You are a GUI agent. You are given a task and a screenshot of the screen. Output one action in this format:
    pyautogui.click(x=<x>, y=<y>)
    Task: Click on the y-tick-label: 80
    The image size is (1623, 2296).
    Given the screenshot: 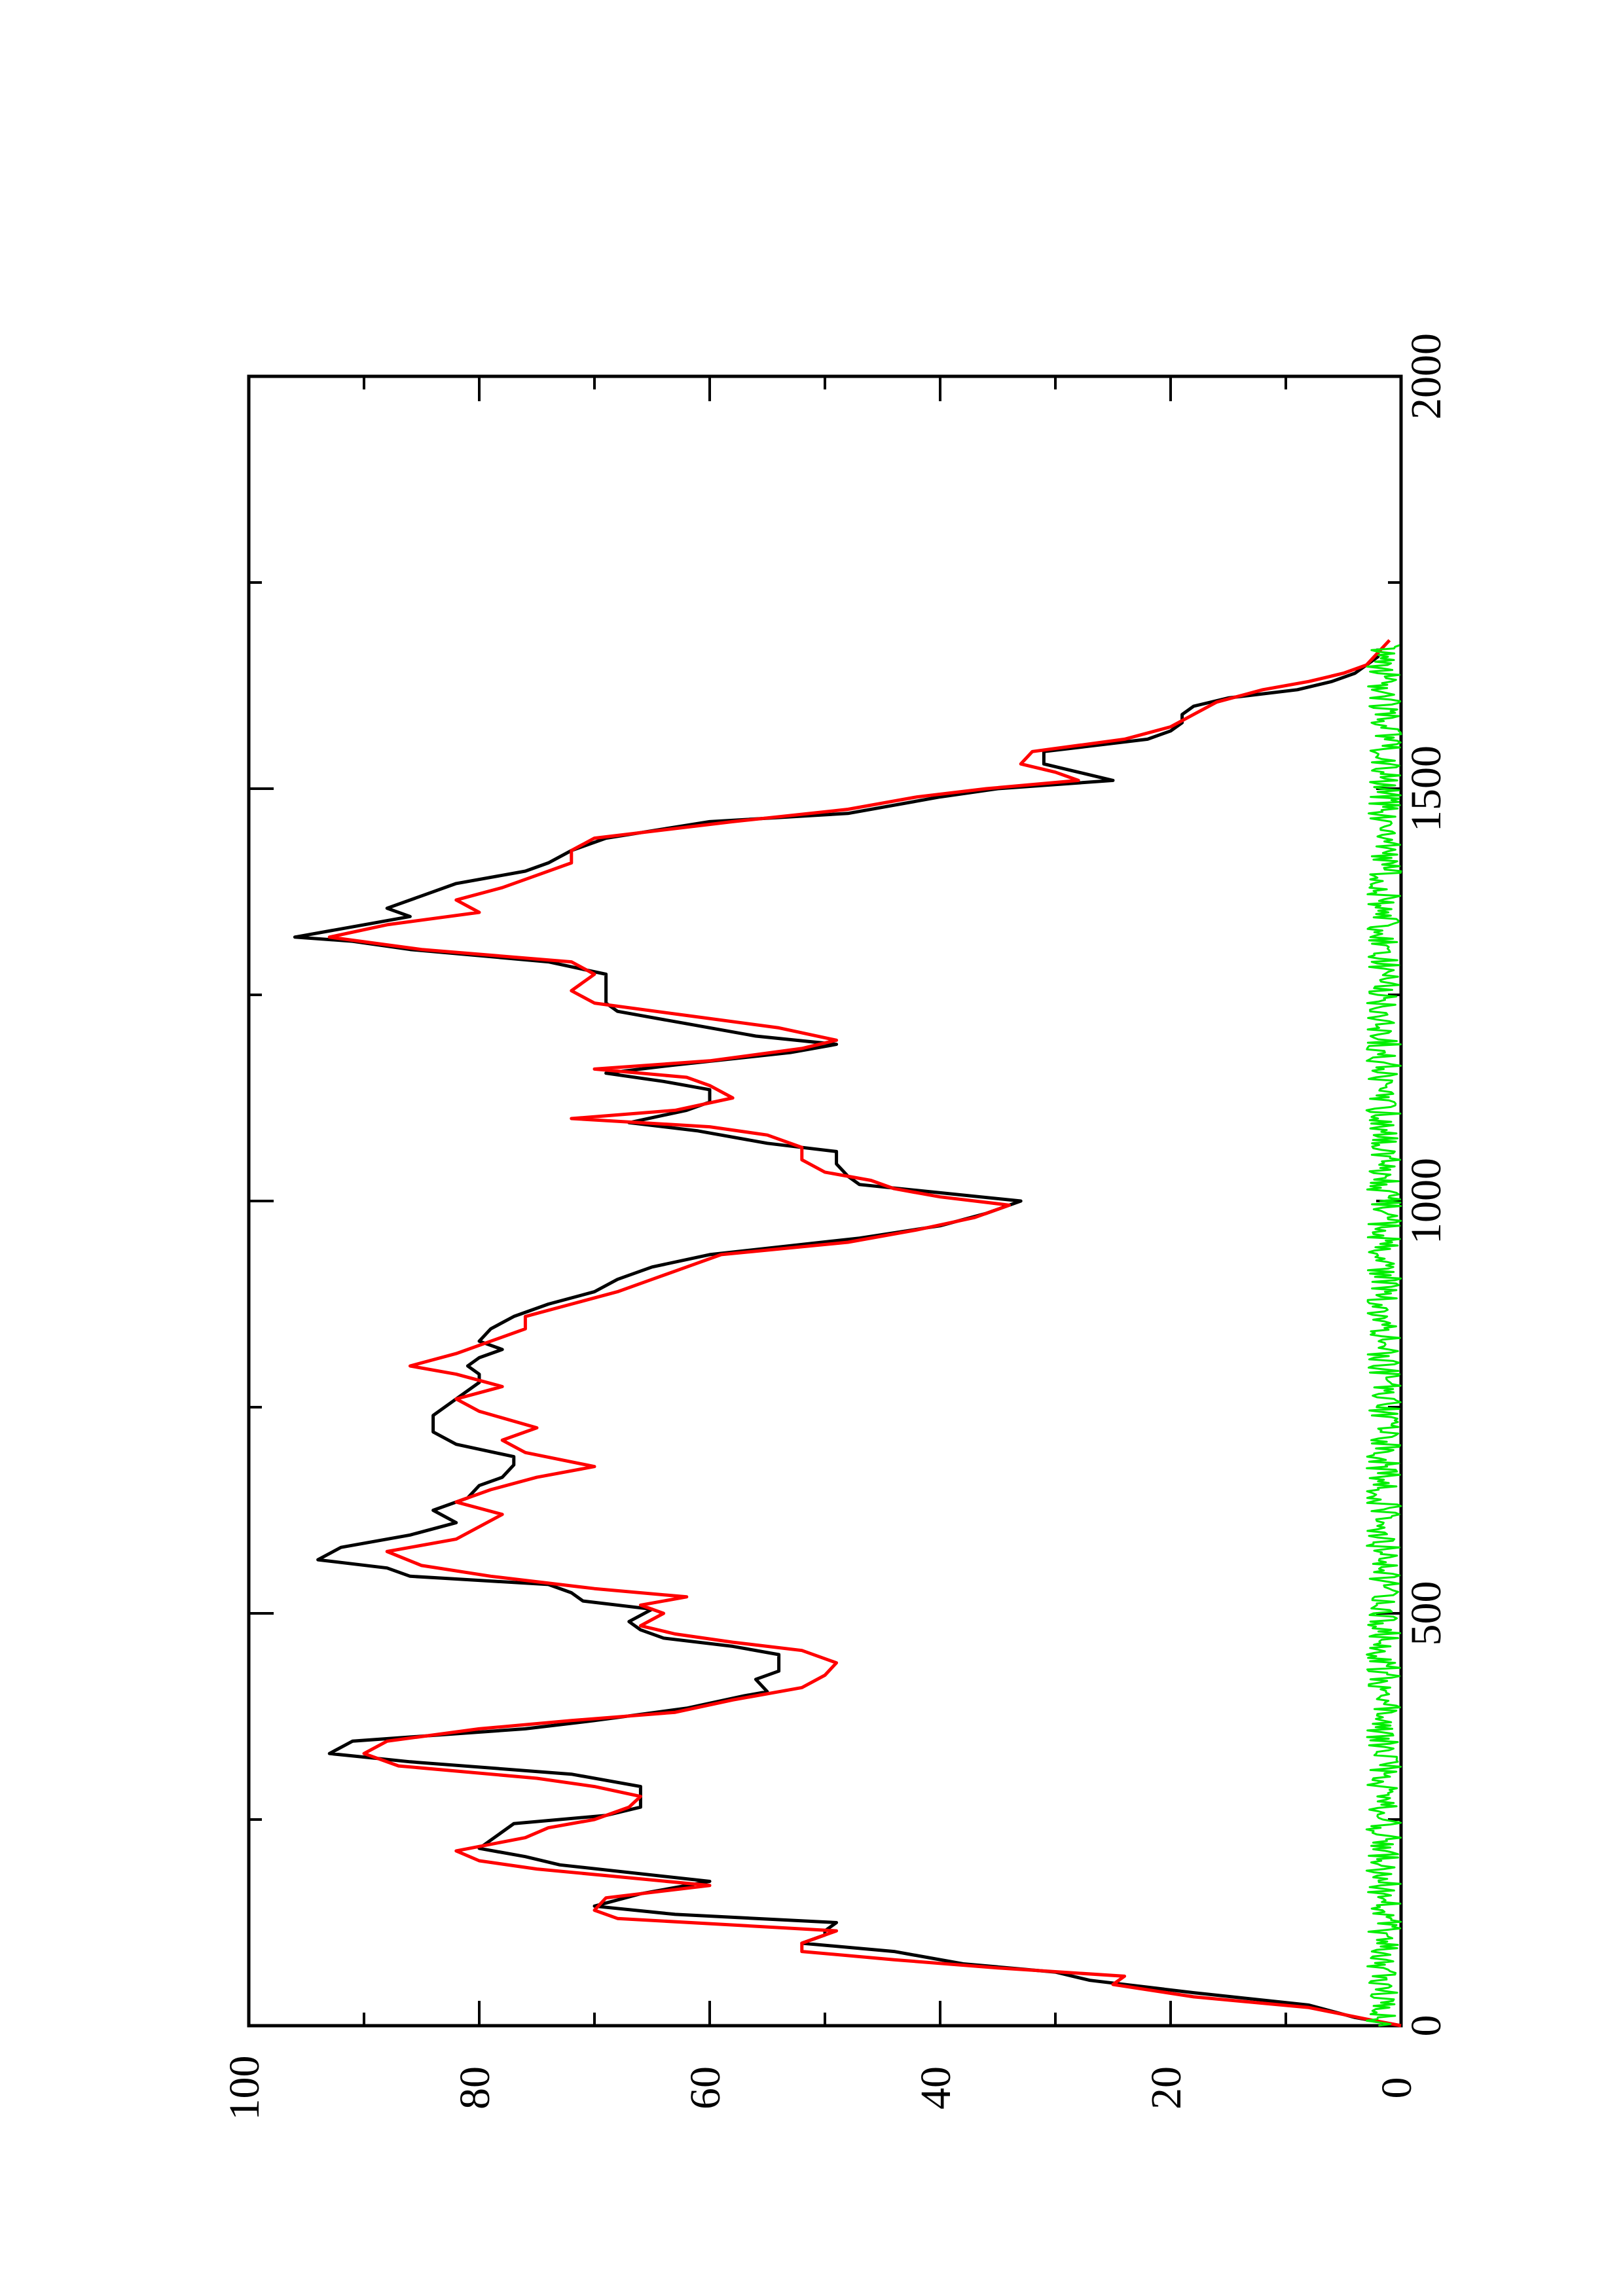 What is the action you would take?
    pyautogui.click(x=475, y=2087)
    